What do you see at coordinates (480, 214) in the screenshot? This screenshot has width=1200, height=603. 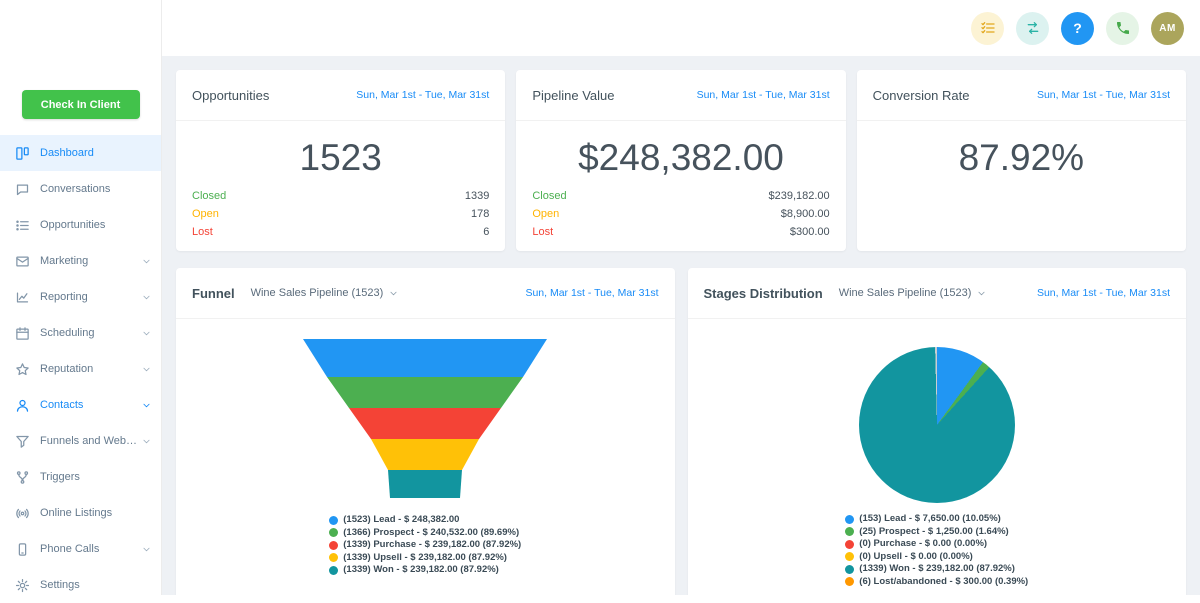 I see `stat-value: 178` at bounding box center [480, 214].